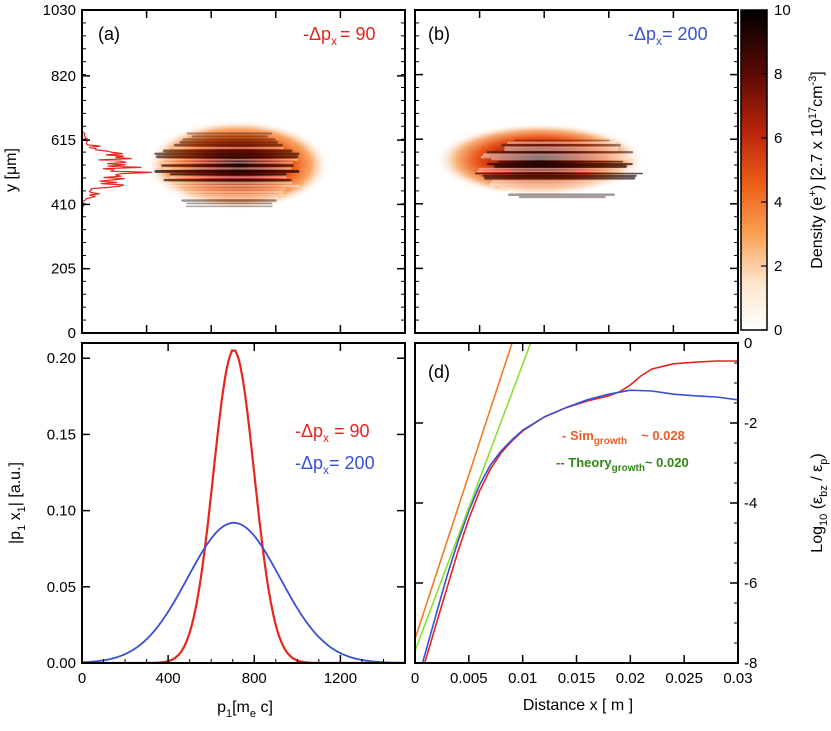  I want to click on series-line-green, so click(473, 497).